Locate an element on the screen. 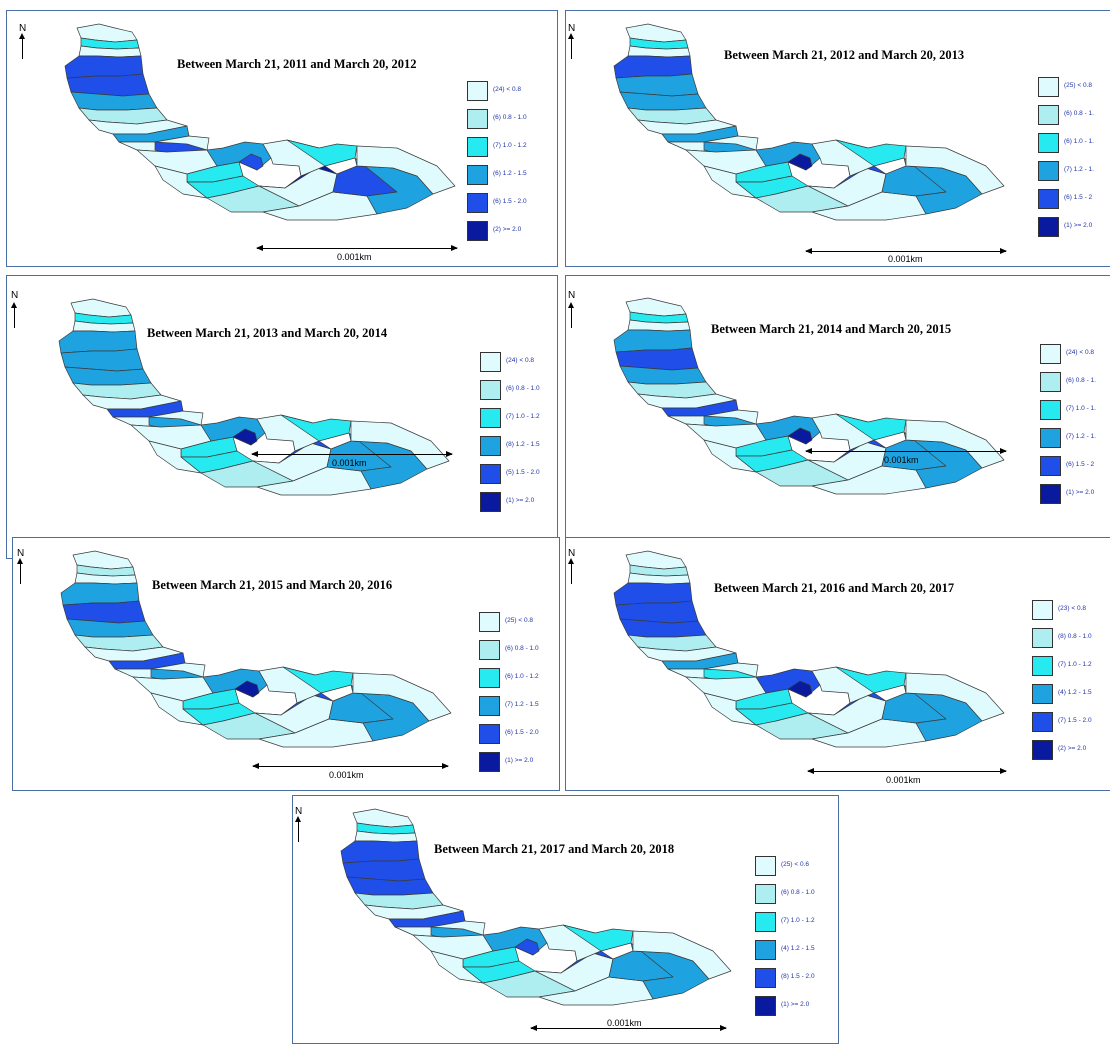 The image size is (1110, 1044). legend-label: (7) 1.0 - 1. is located at coordinates (1081, 408).